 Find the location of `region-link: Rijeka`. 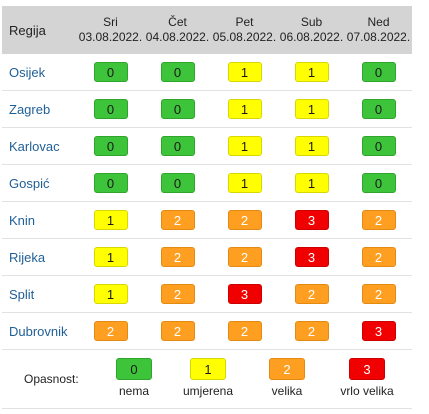

region-link: Rijeka is located at coordinates (39, 257).